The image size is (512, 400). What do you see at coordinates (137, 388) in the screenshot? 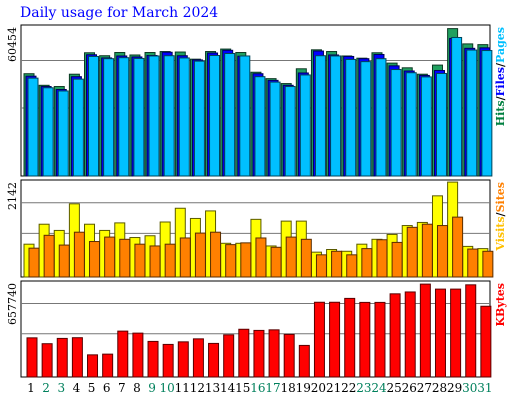
I see `x-tick-label: 8` at bounding box center [137, 388].